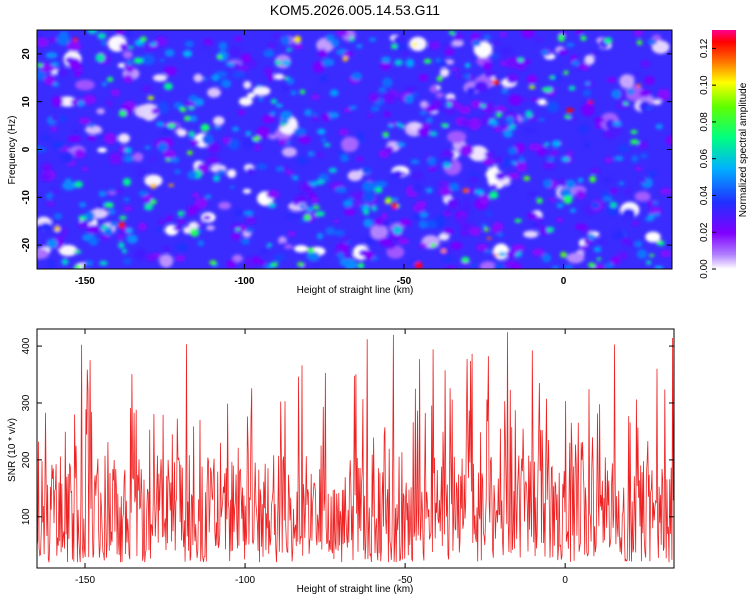 This screenshot has width=750, height=600. I want to click on colorbar-axis: 0.00 0.02 0.04 0.06 0.08 0.10 0.12, so click(707, 158).